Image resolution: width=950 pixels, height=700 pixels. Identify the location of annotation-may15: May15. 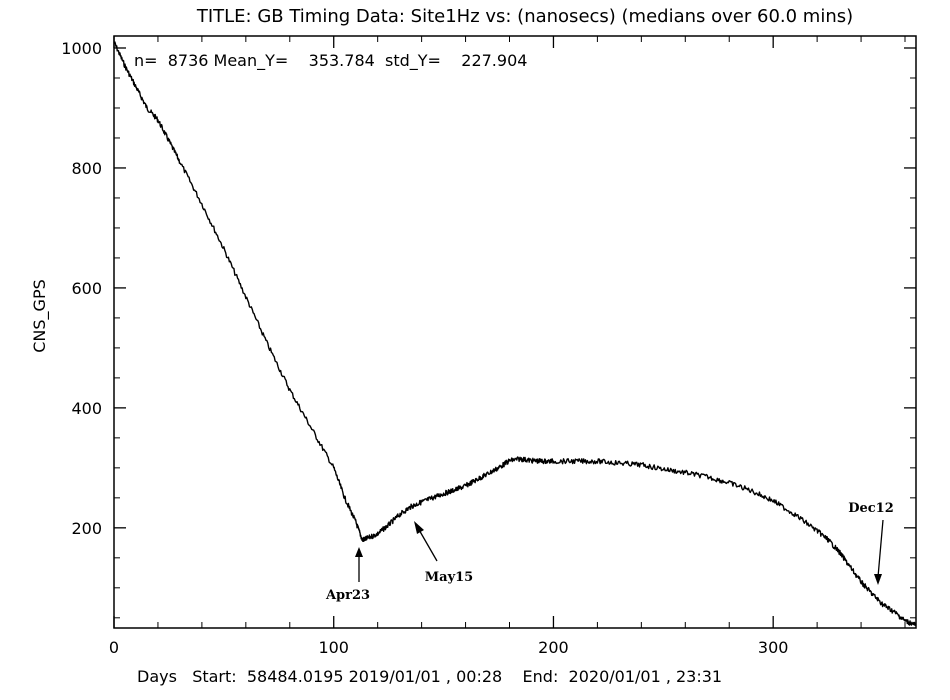
(443, 553).